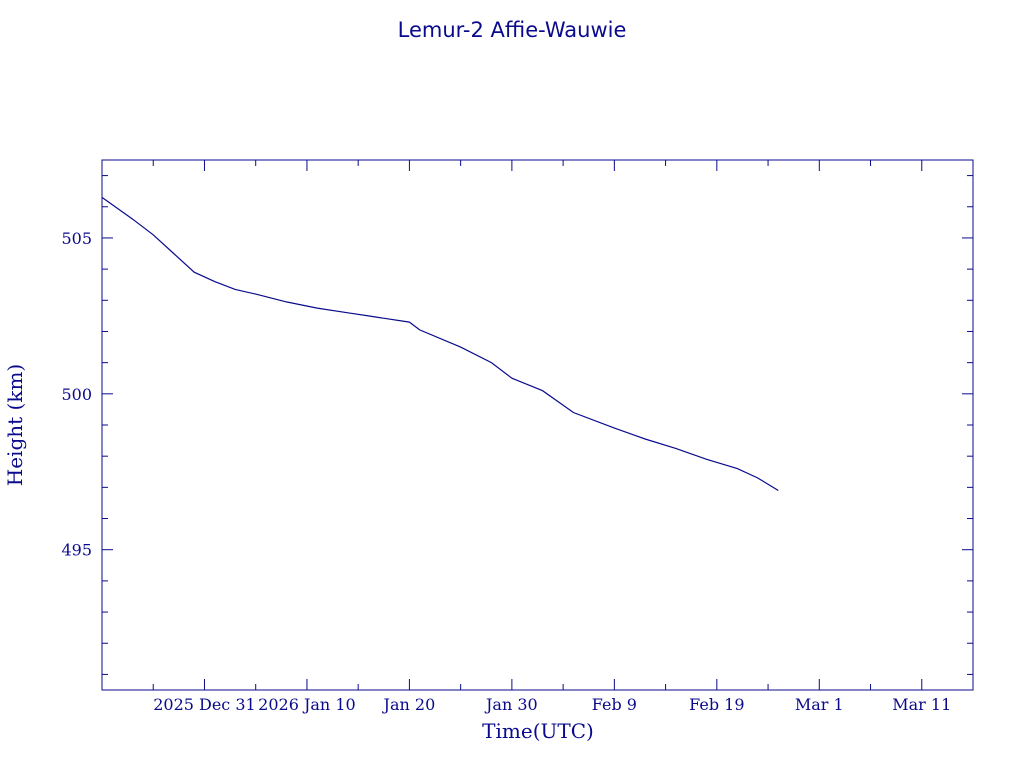 This screenshot has height=768, width=1024. What do you see at coordinates (76, 238) in the screenshot?
I see `y-tick-label: 505` at bounding box center [76, 238].